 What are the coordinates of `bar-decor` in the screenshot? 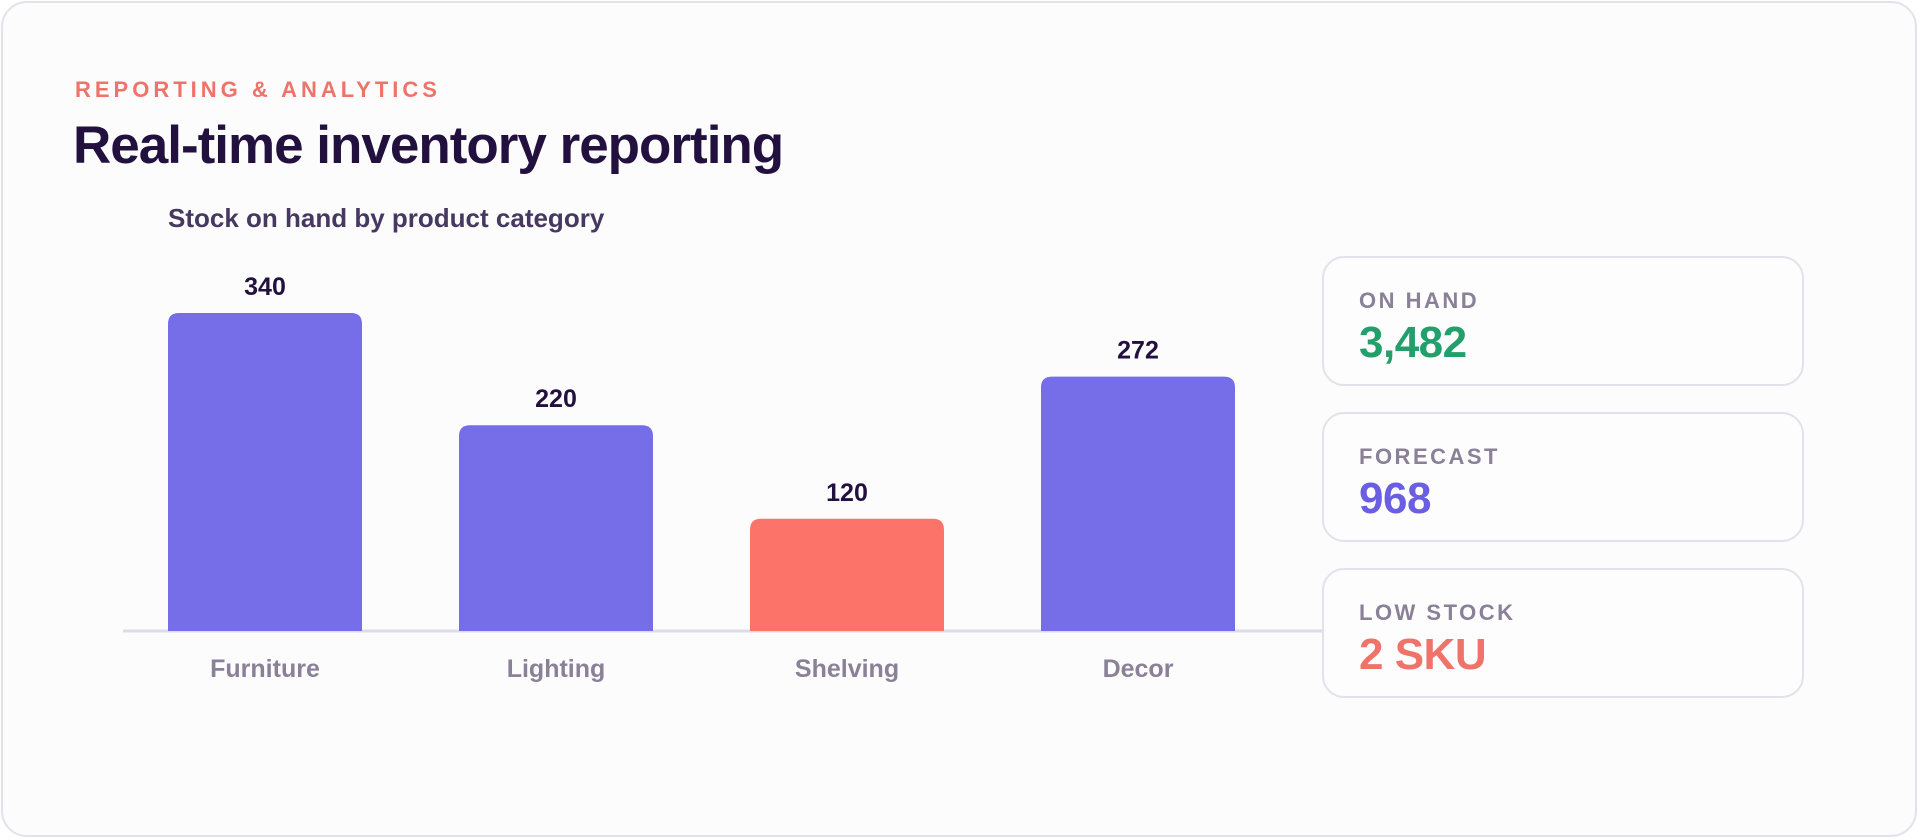 It's located at (1138, 503).